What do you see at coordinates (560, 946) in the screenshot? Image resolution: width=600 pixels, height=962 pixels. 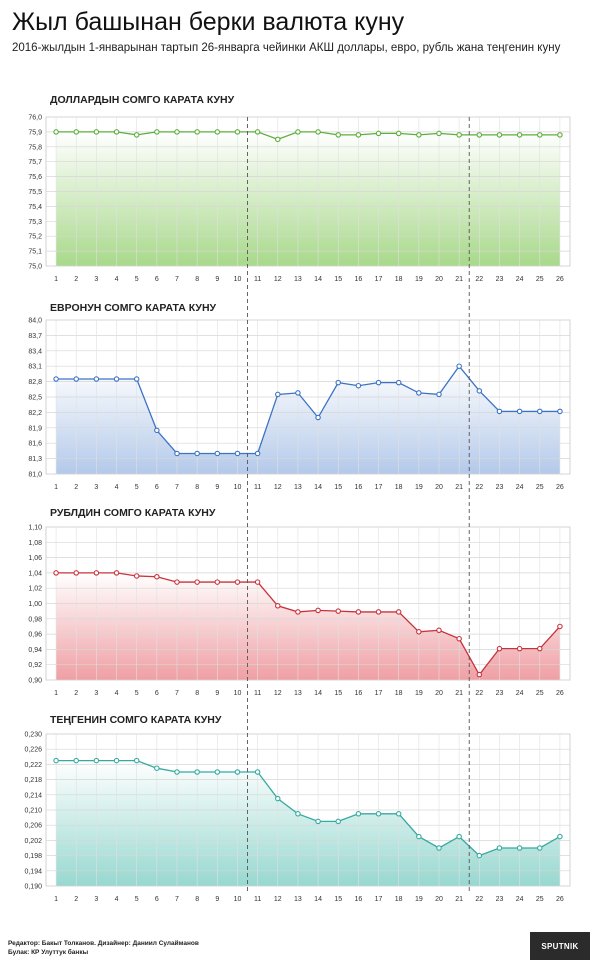 I see `sputnik-logo: SPUTNIK` at bounding box center [560, 946].